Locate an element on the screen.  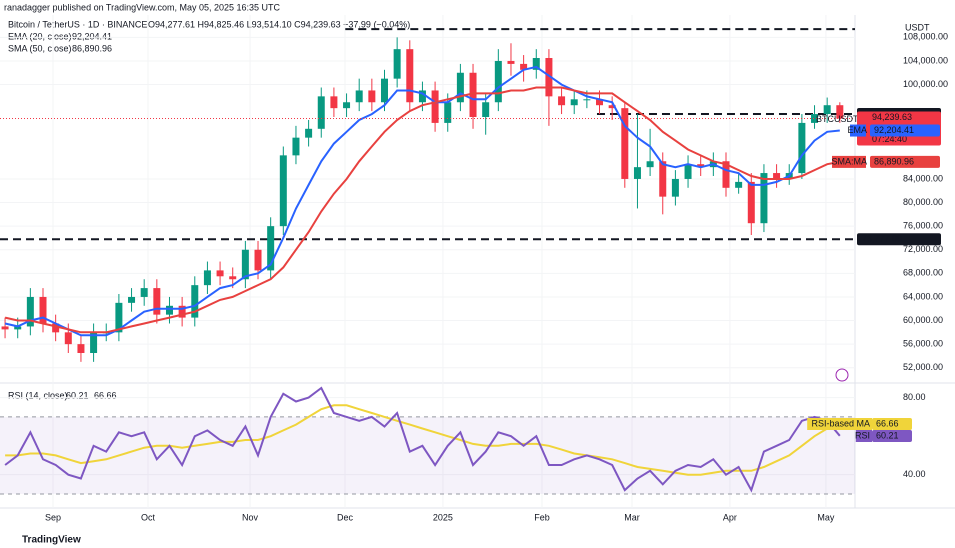
series-name: RSI is located at coordinates (862, 435).